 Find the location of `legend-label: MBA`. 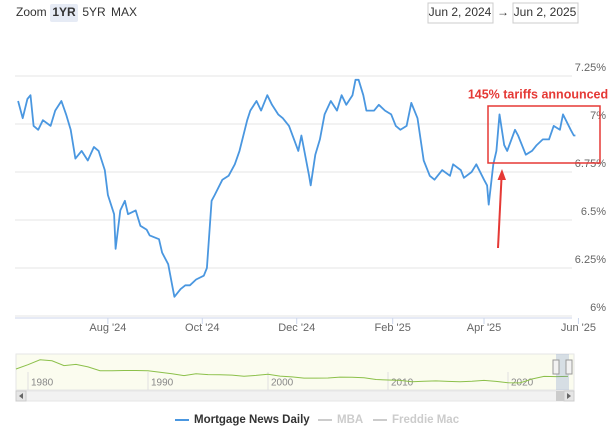

legend-label: MBA is located at coordinates (350, 420).